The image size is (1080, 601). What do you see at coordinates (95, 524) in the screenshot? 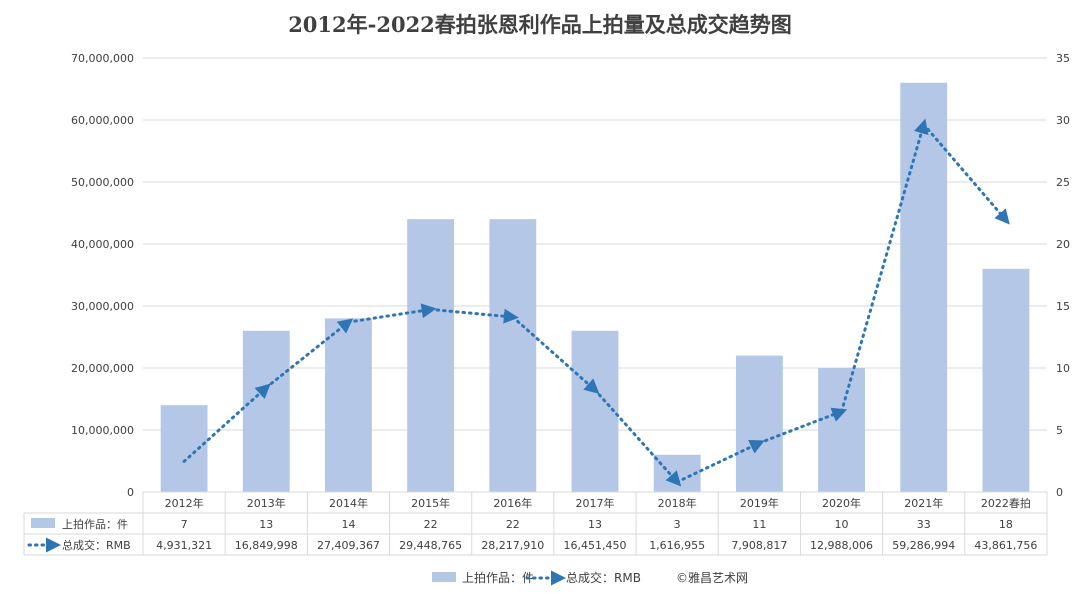
I see `table-row-label-bar: 上拍作品：件` at bounding box center [95, 524].